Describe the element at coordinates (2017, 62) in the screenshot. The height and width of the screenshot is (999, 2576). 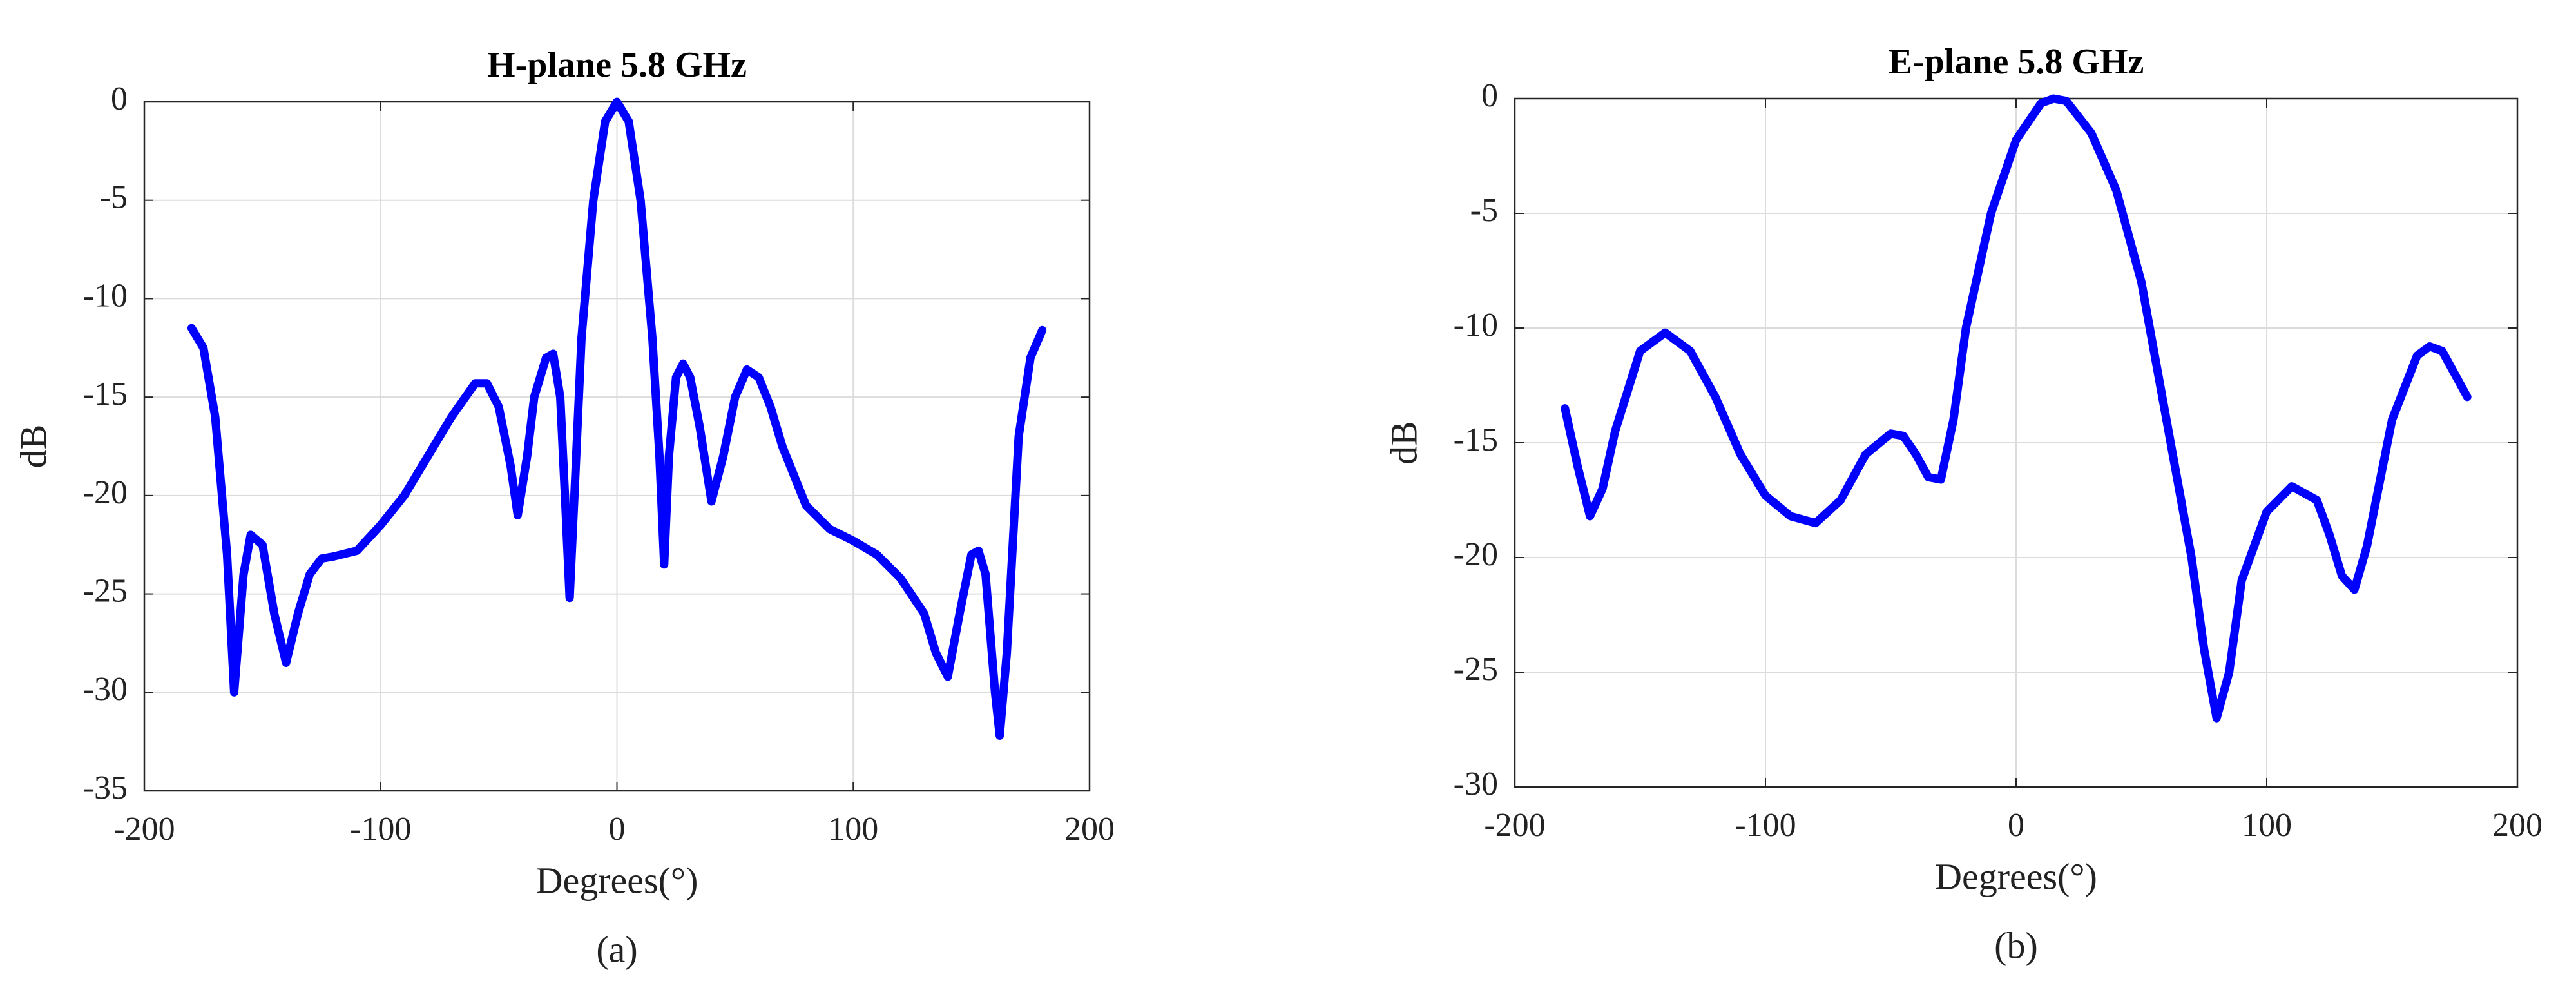
I see `chart-title: E-plane 5.8 GHz` at that location.